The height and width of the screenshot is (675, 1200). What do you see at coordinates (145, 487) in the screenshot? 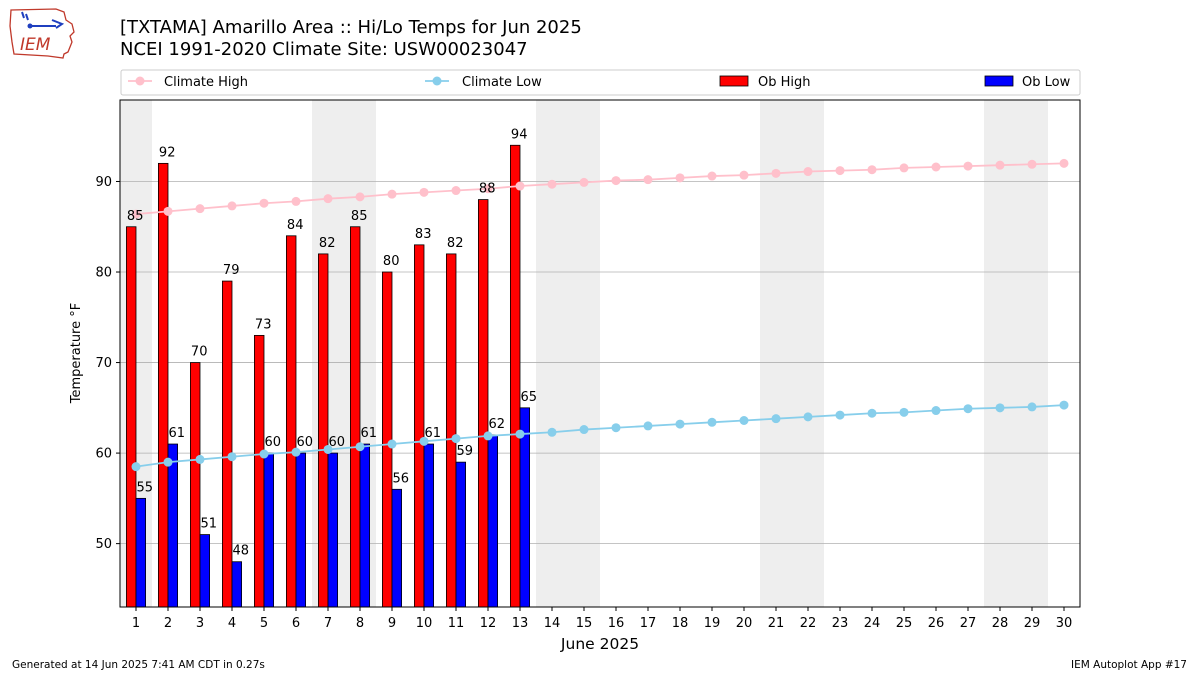
I see `ob-low-label-1: 55` at bounding box center [145, 487].